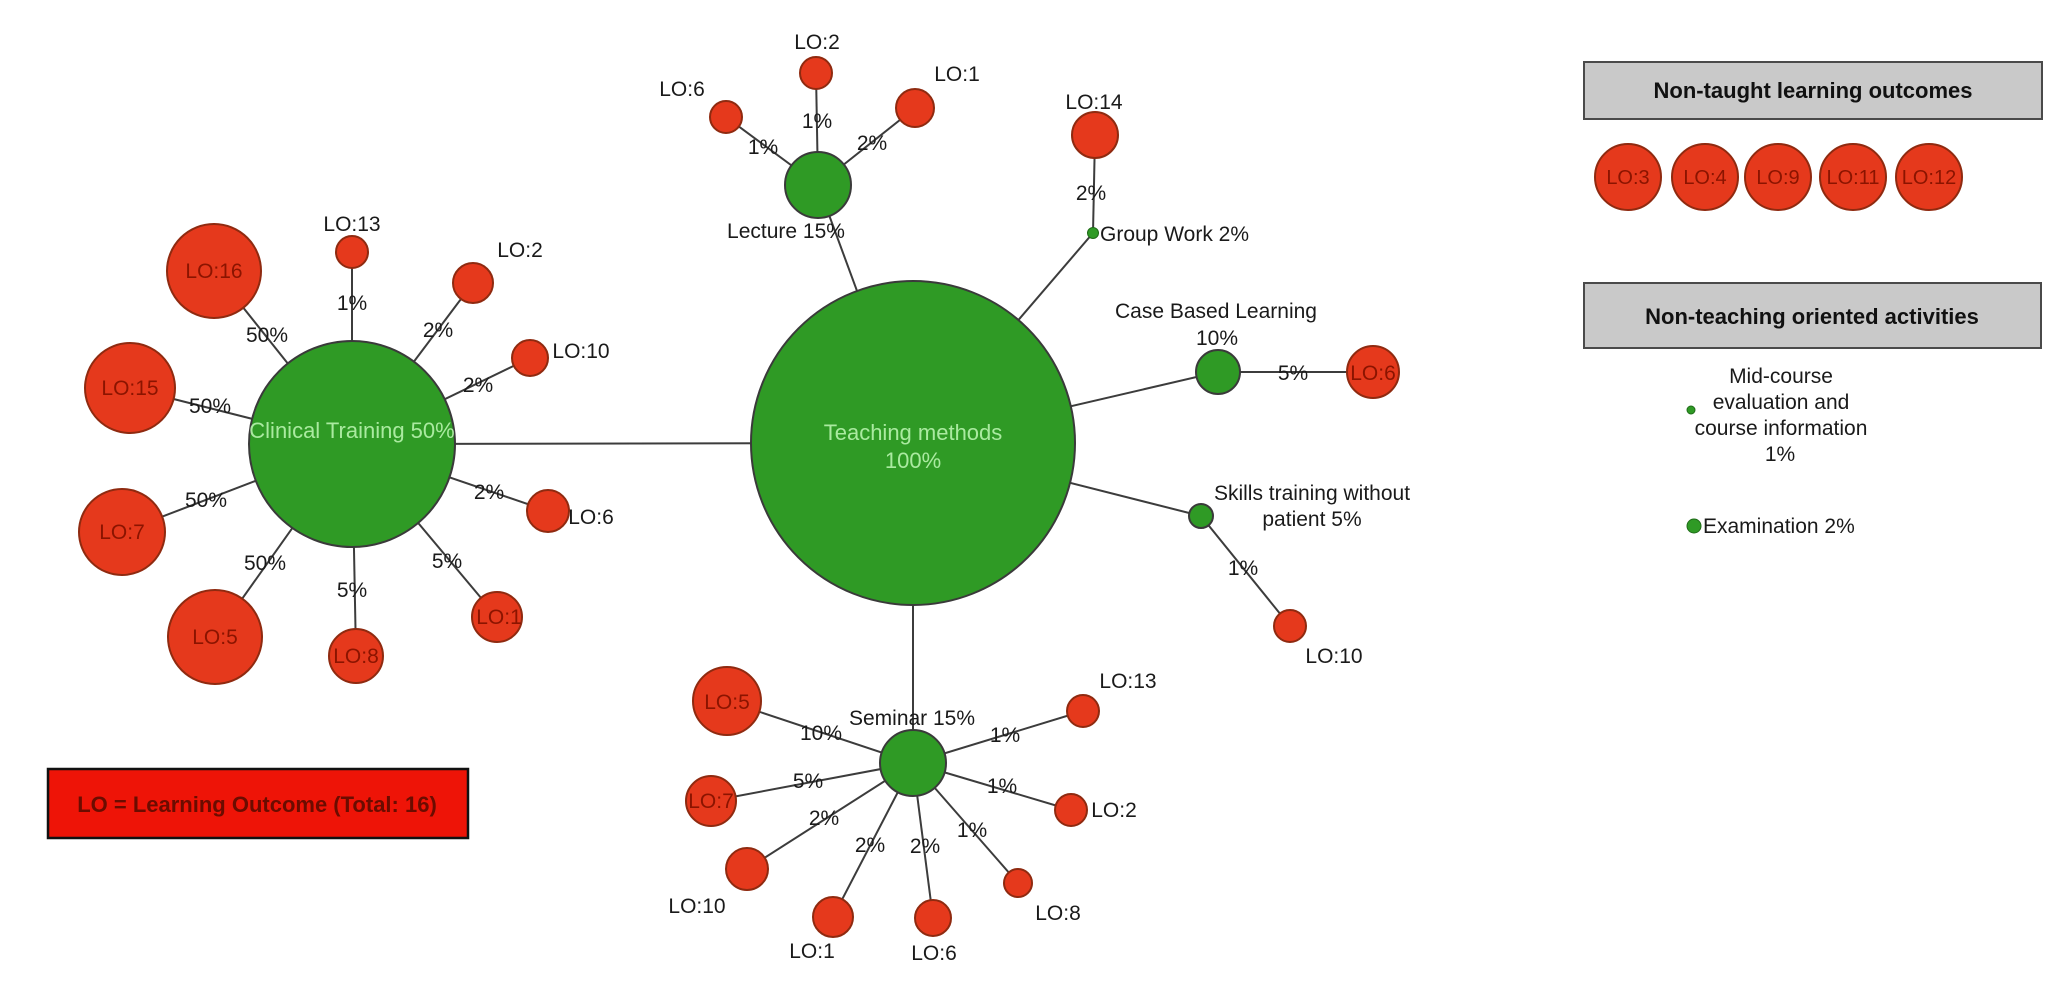  I want to click on clinical-lo10-pct: 2%, so click(478, 385).